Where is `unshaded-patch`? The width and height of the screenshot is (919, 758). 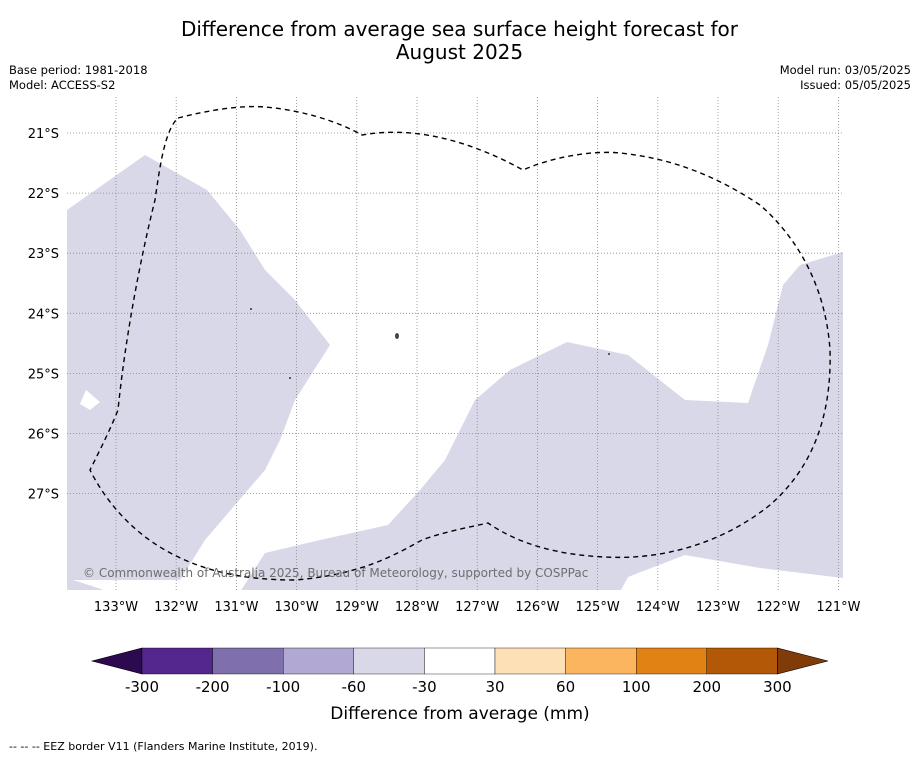 unshaded-patch is located at coordinates (90, 400).